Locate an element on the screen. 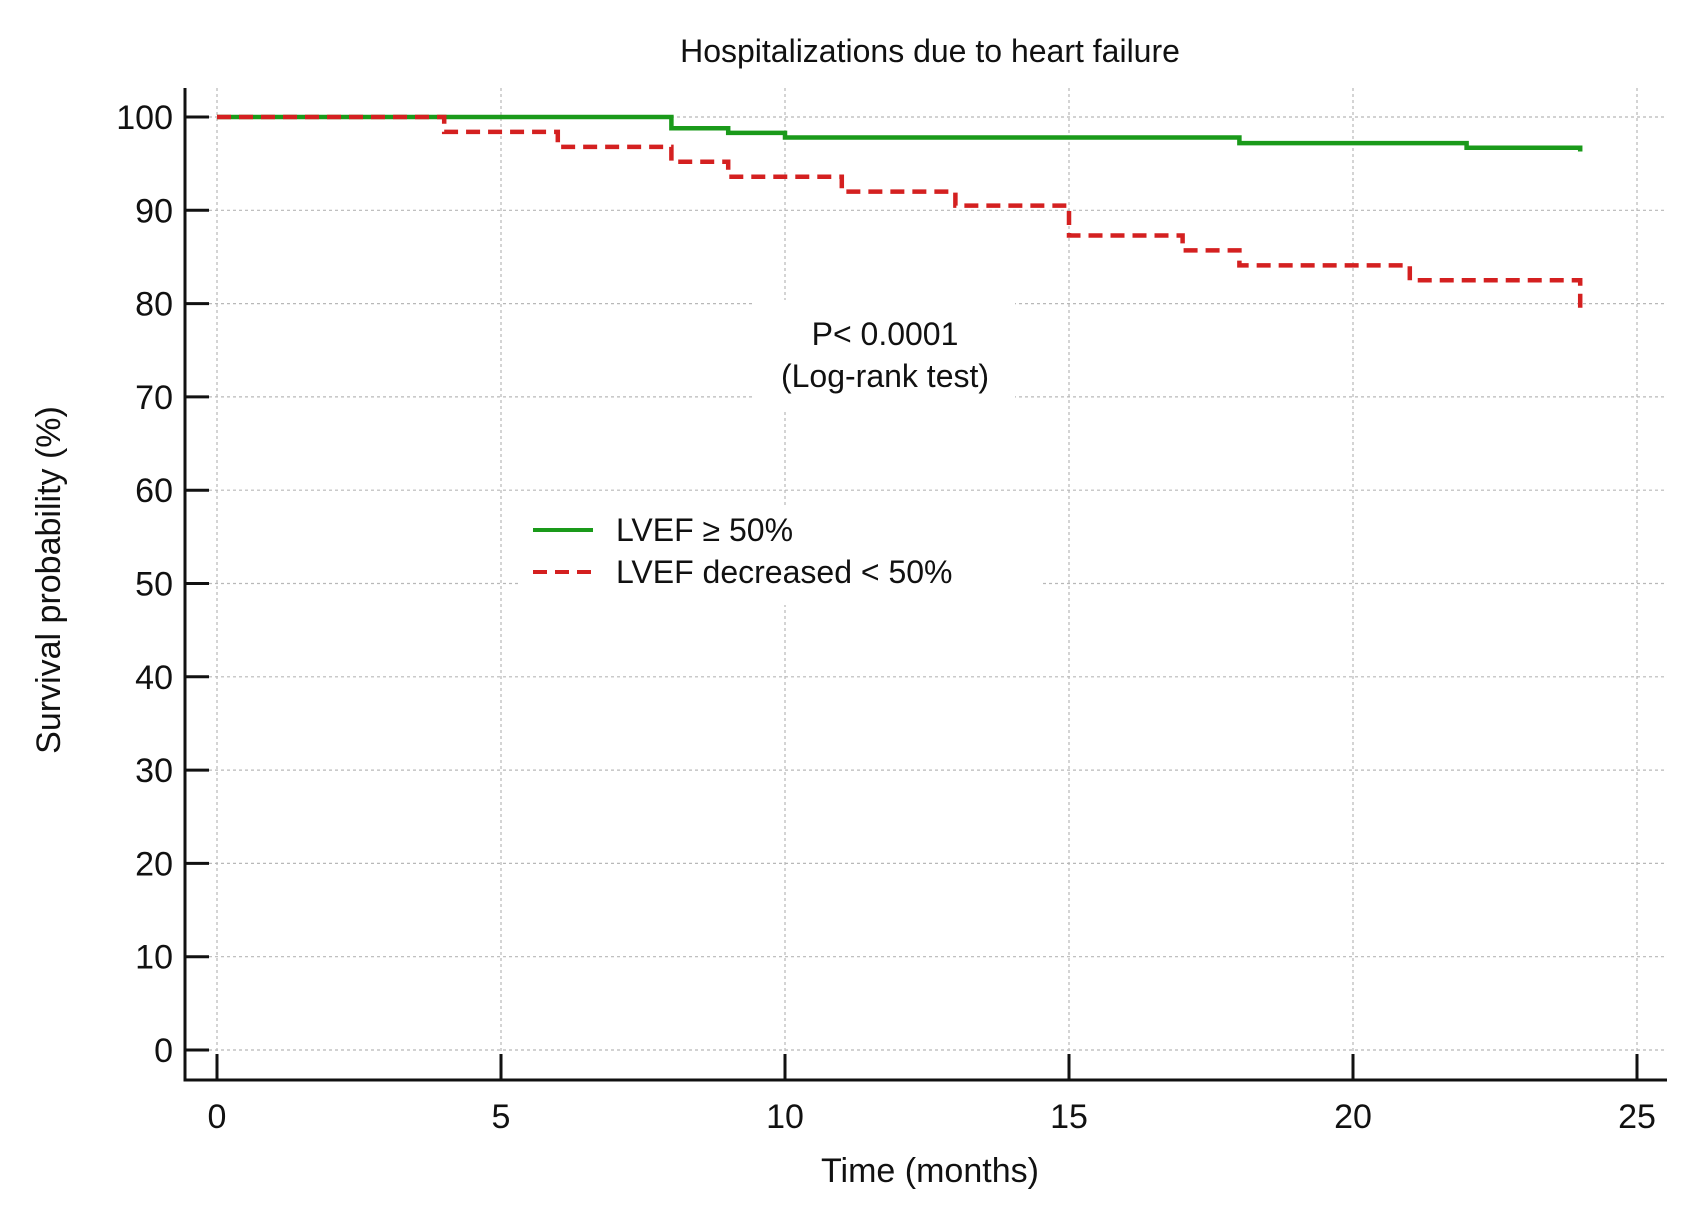  y-tick-label-80: 80 is located at coordinates (154, 305).